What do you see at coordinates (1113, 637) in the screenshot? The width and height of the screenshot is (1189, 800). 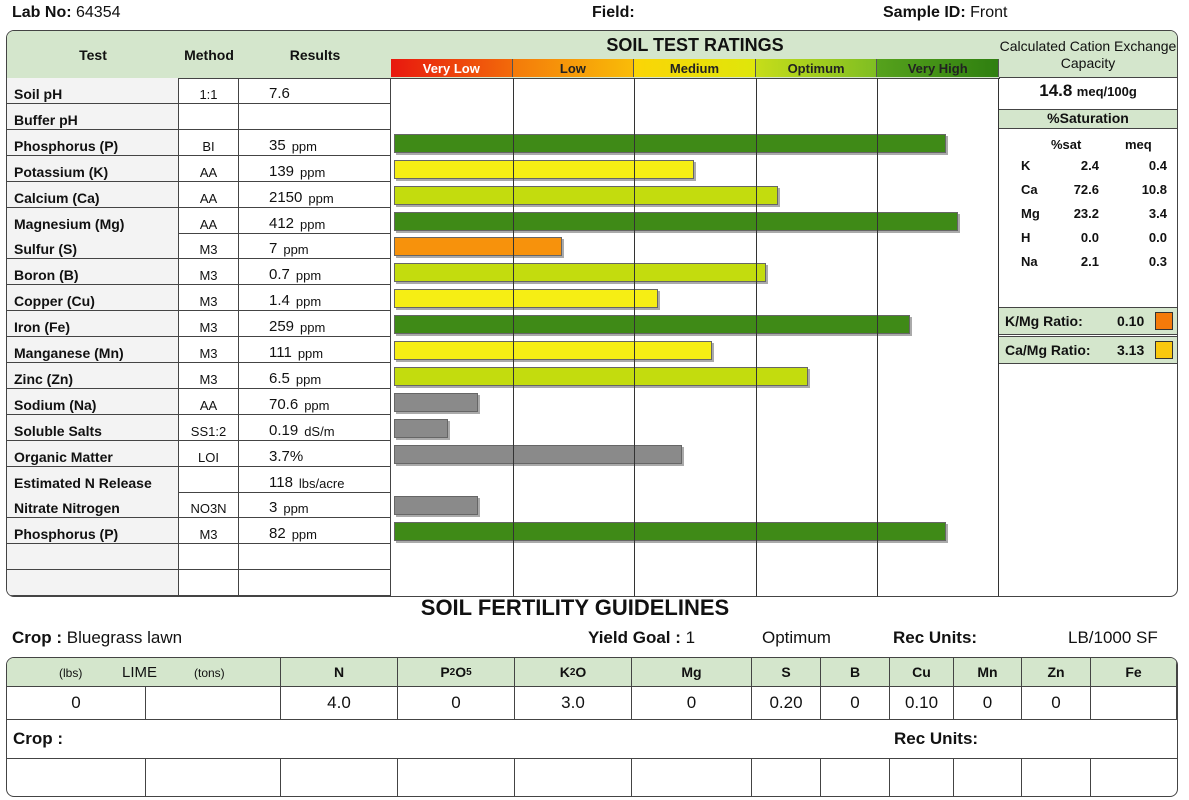 I see `rec-units-value: LB/1000 SF` at bounding box center [1113, 637].